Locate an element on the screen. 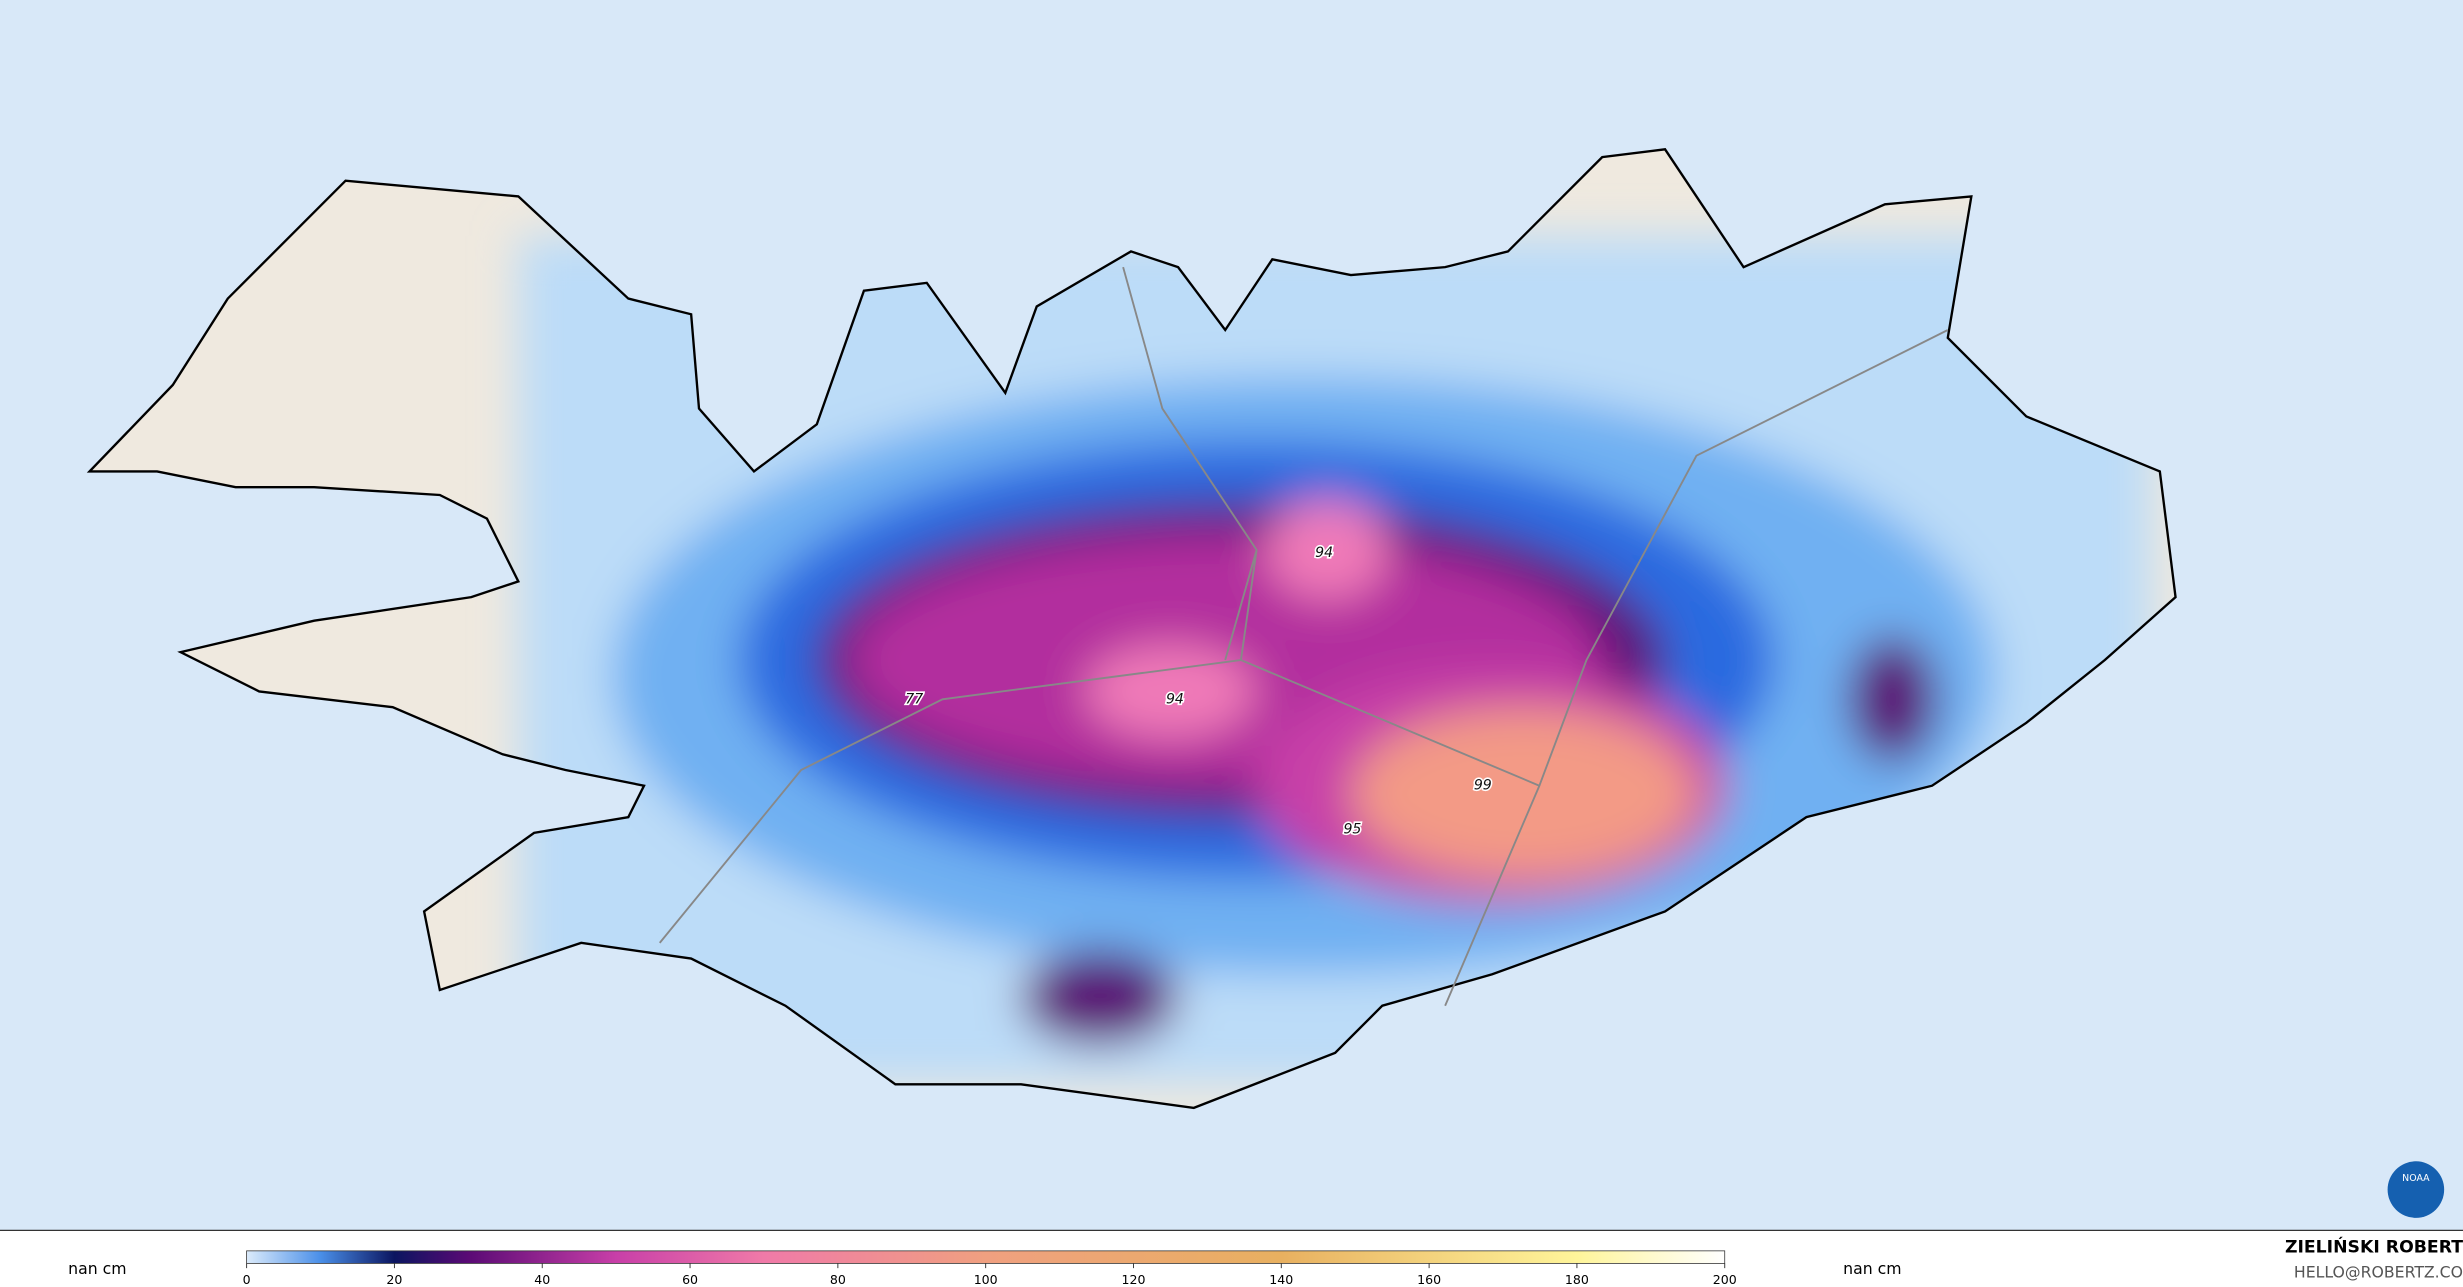  colorbar-tick-label: 140 is located at coordinates (1281, 1279).